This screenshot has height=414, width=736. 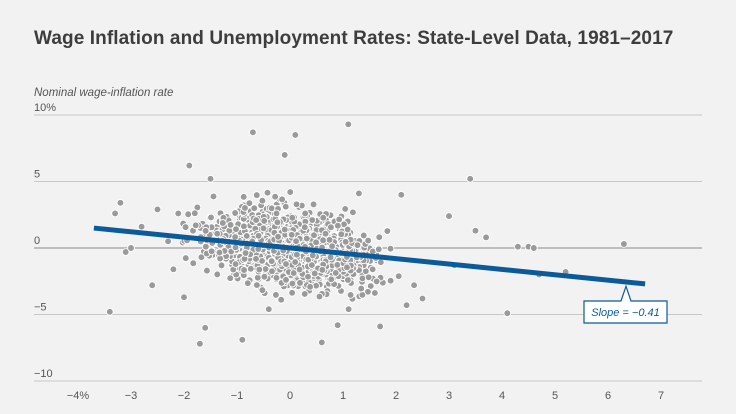 What do you see at coordinates (40, 308) in the screenshot?
I see `y-tick-label: −5` at bounding box center [40, 308].